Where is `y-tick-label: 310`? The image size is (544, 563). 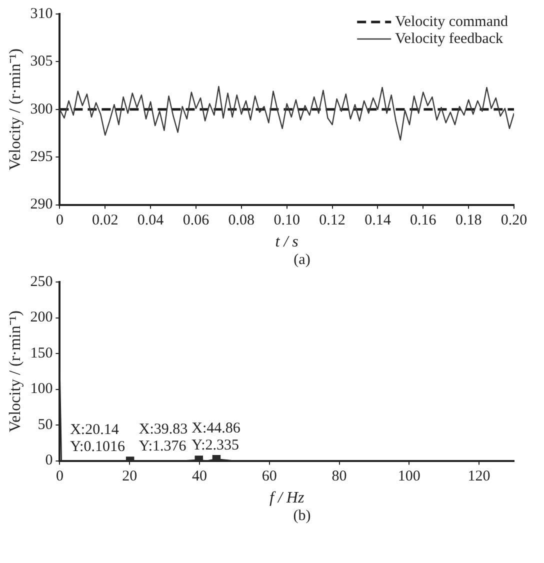
y-tick-label: 310 is located at coordinates (41, 14).